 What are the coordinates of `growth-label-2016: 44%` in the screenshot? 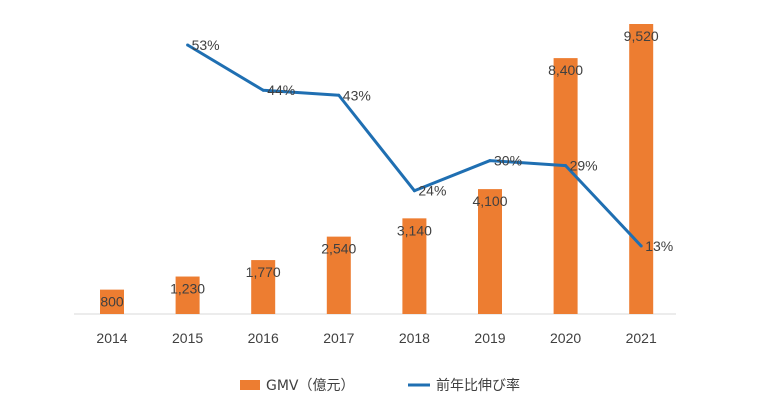 It's located at (281, 90).